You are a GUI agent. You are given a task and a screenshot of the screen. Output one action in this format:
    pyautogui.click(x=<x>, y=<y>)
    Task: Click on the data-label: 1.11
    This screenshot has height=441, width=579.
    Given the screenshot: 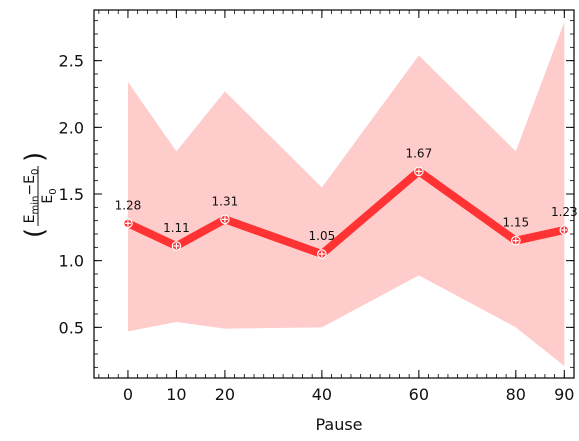 What is the action you would take?
    pyautogui.click(x=176, y=228)
    